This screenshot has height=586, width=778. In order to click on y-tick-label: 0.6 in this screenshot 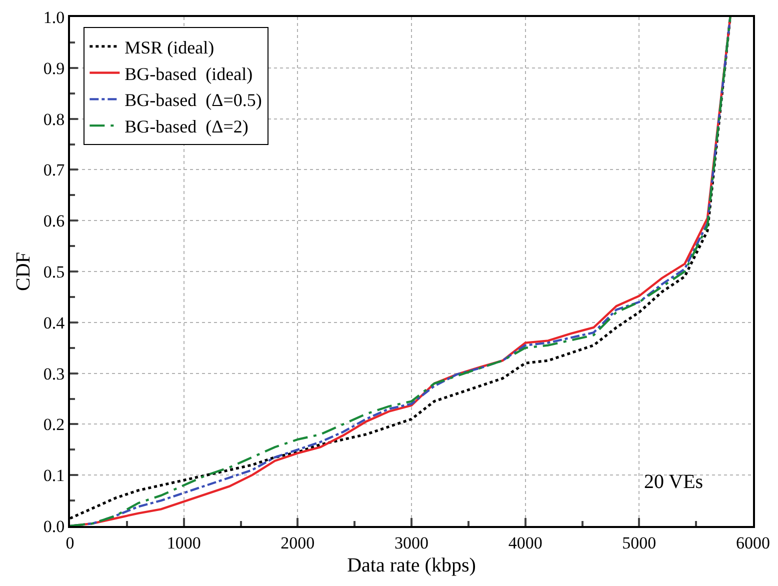, I will do `click(54, 221)`.